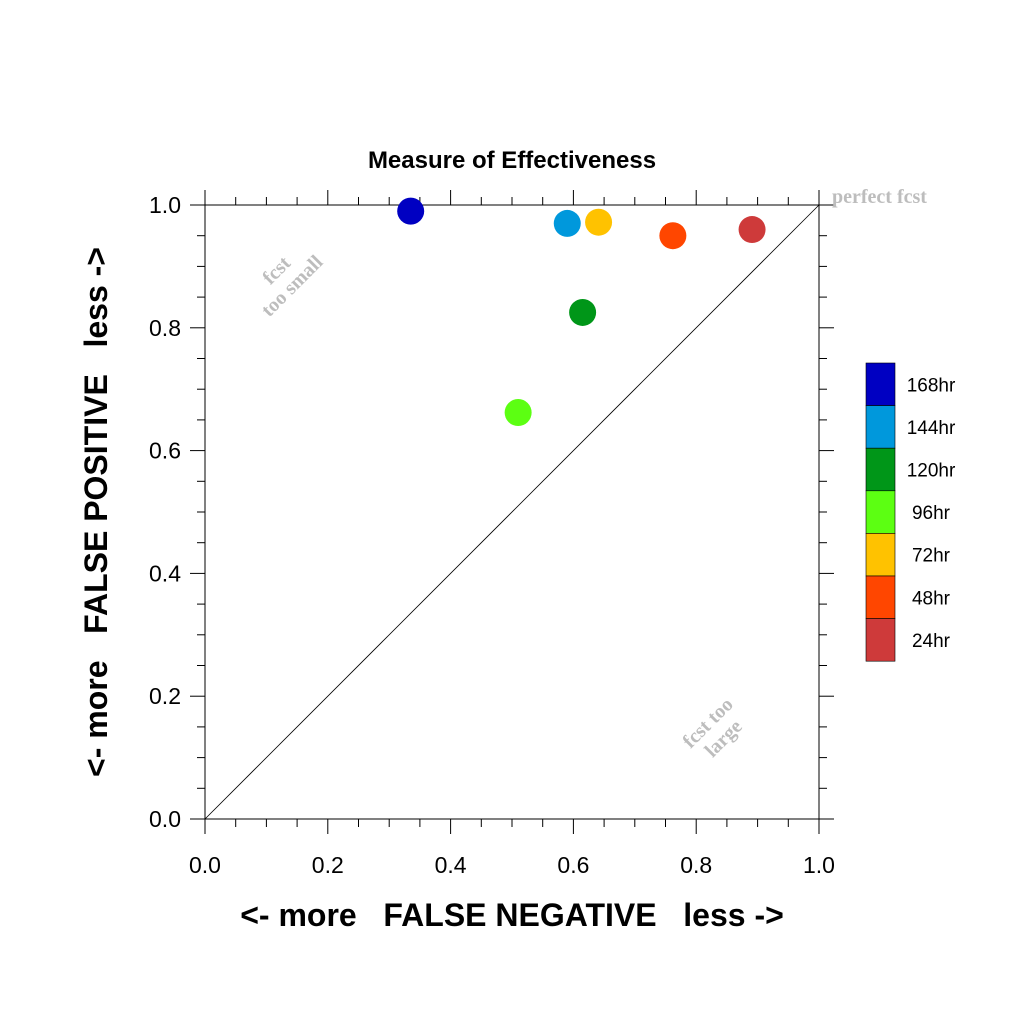  What do you see at coordinates (165, 328) in the screenshot?
I see `y-tick-label: 0.8` at bounding box center [165, 328].